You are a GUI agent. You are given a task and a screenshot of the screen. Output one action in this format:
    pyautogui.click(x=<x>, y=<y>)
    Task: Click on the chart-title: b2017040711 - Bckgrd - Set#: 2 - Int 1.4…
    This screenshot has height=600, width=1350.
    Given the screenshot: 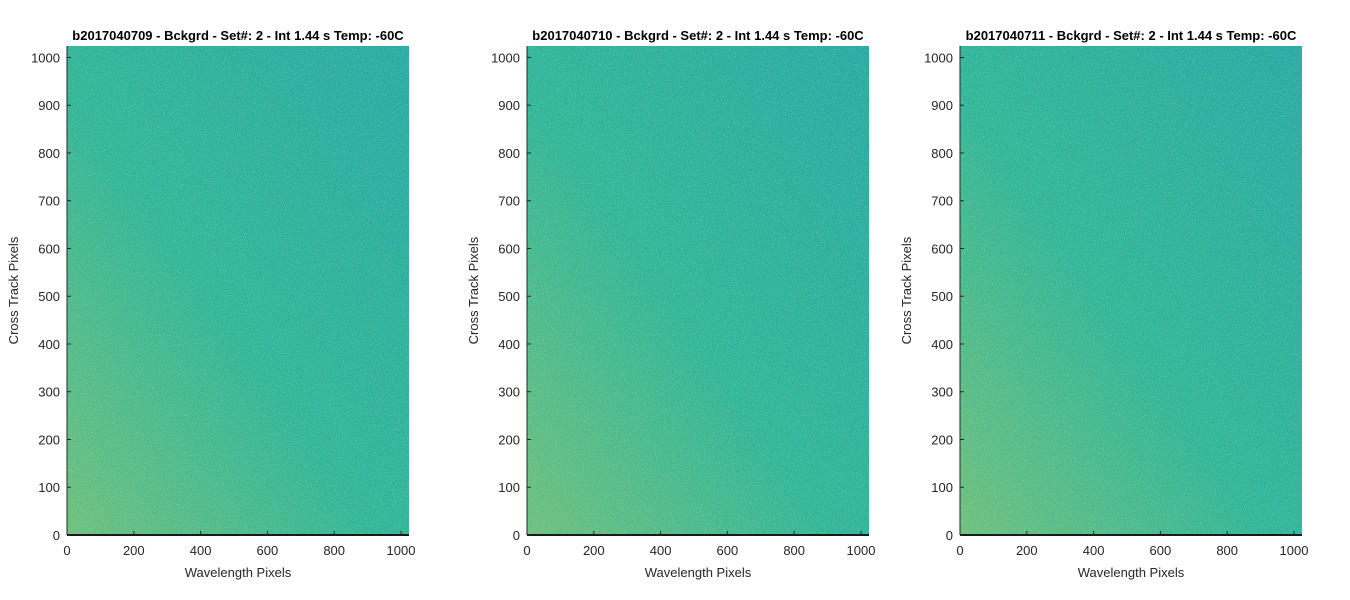 What is the action you would take?
    pyautogui.click(x=1131, y=35)
    